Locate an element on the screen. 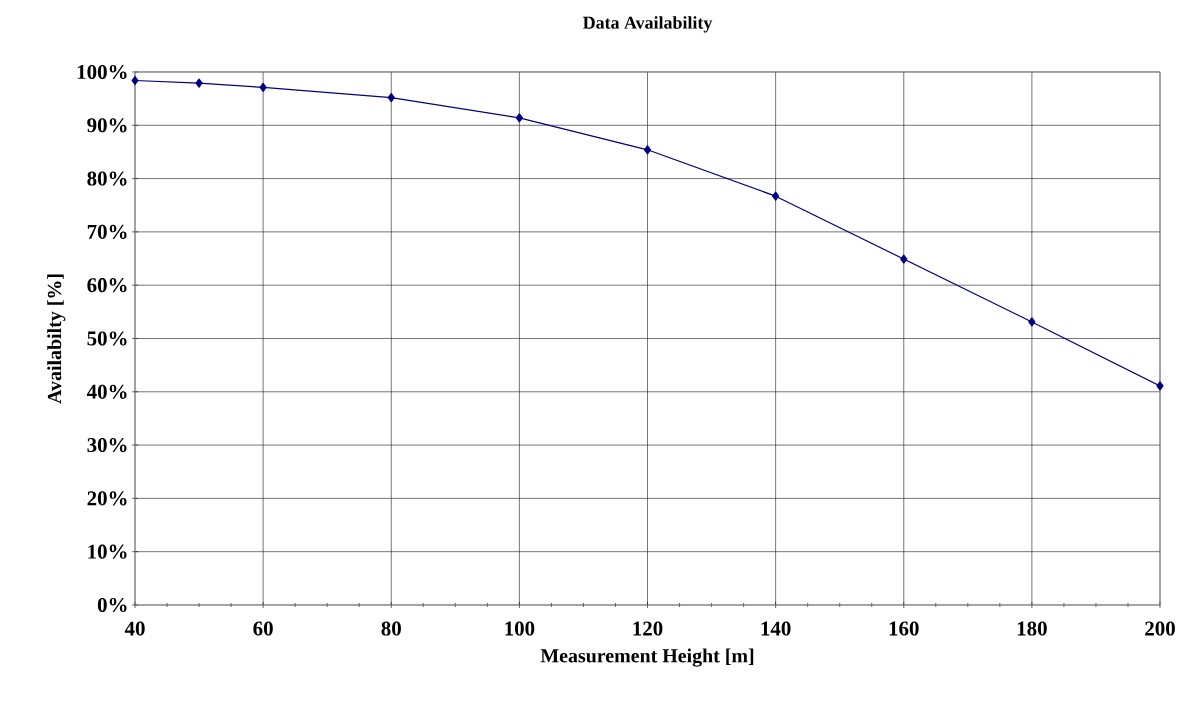  x-tick-label: 60 is located at coordinates (263, 628).